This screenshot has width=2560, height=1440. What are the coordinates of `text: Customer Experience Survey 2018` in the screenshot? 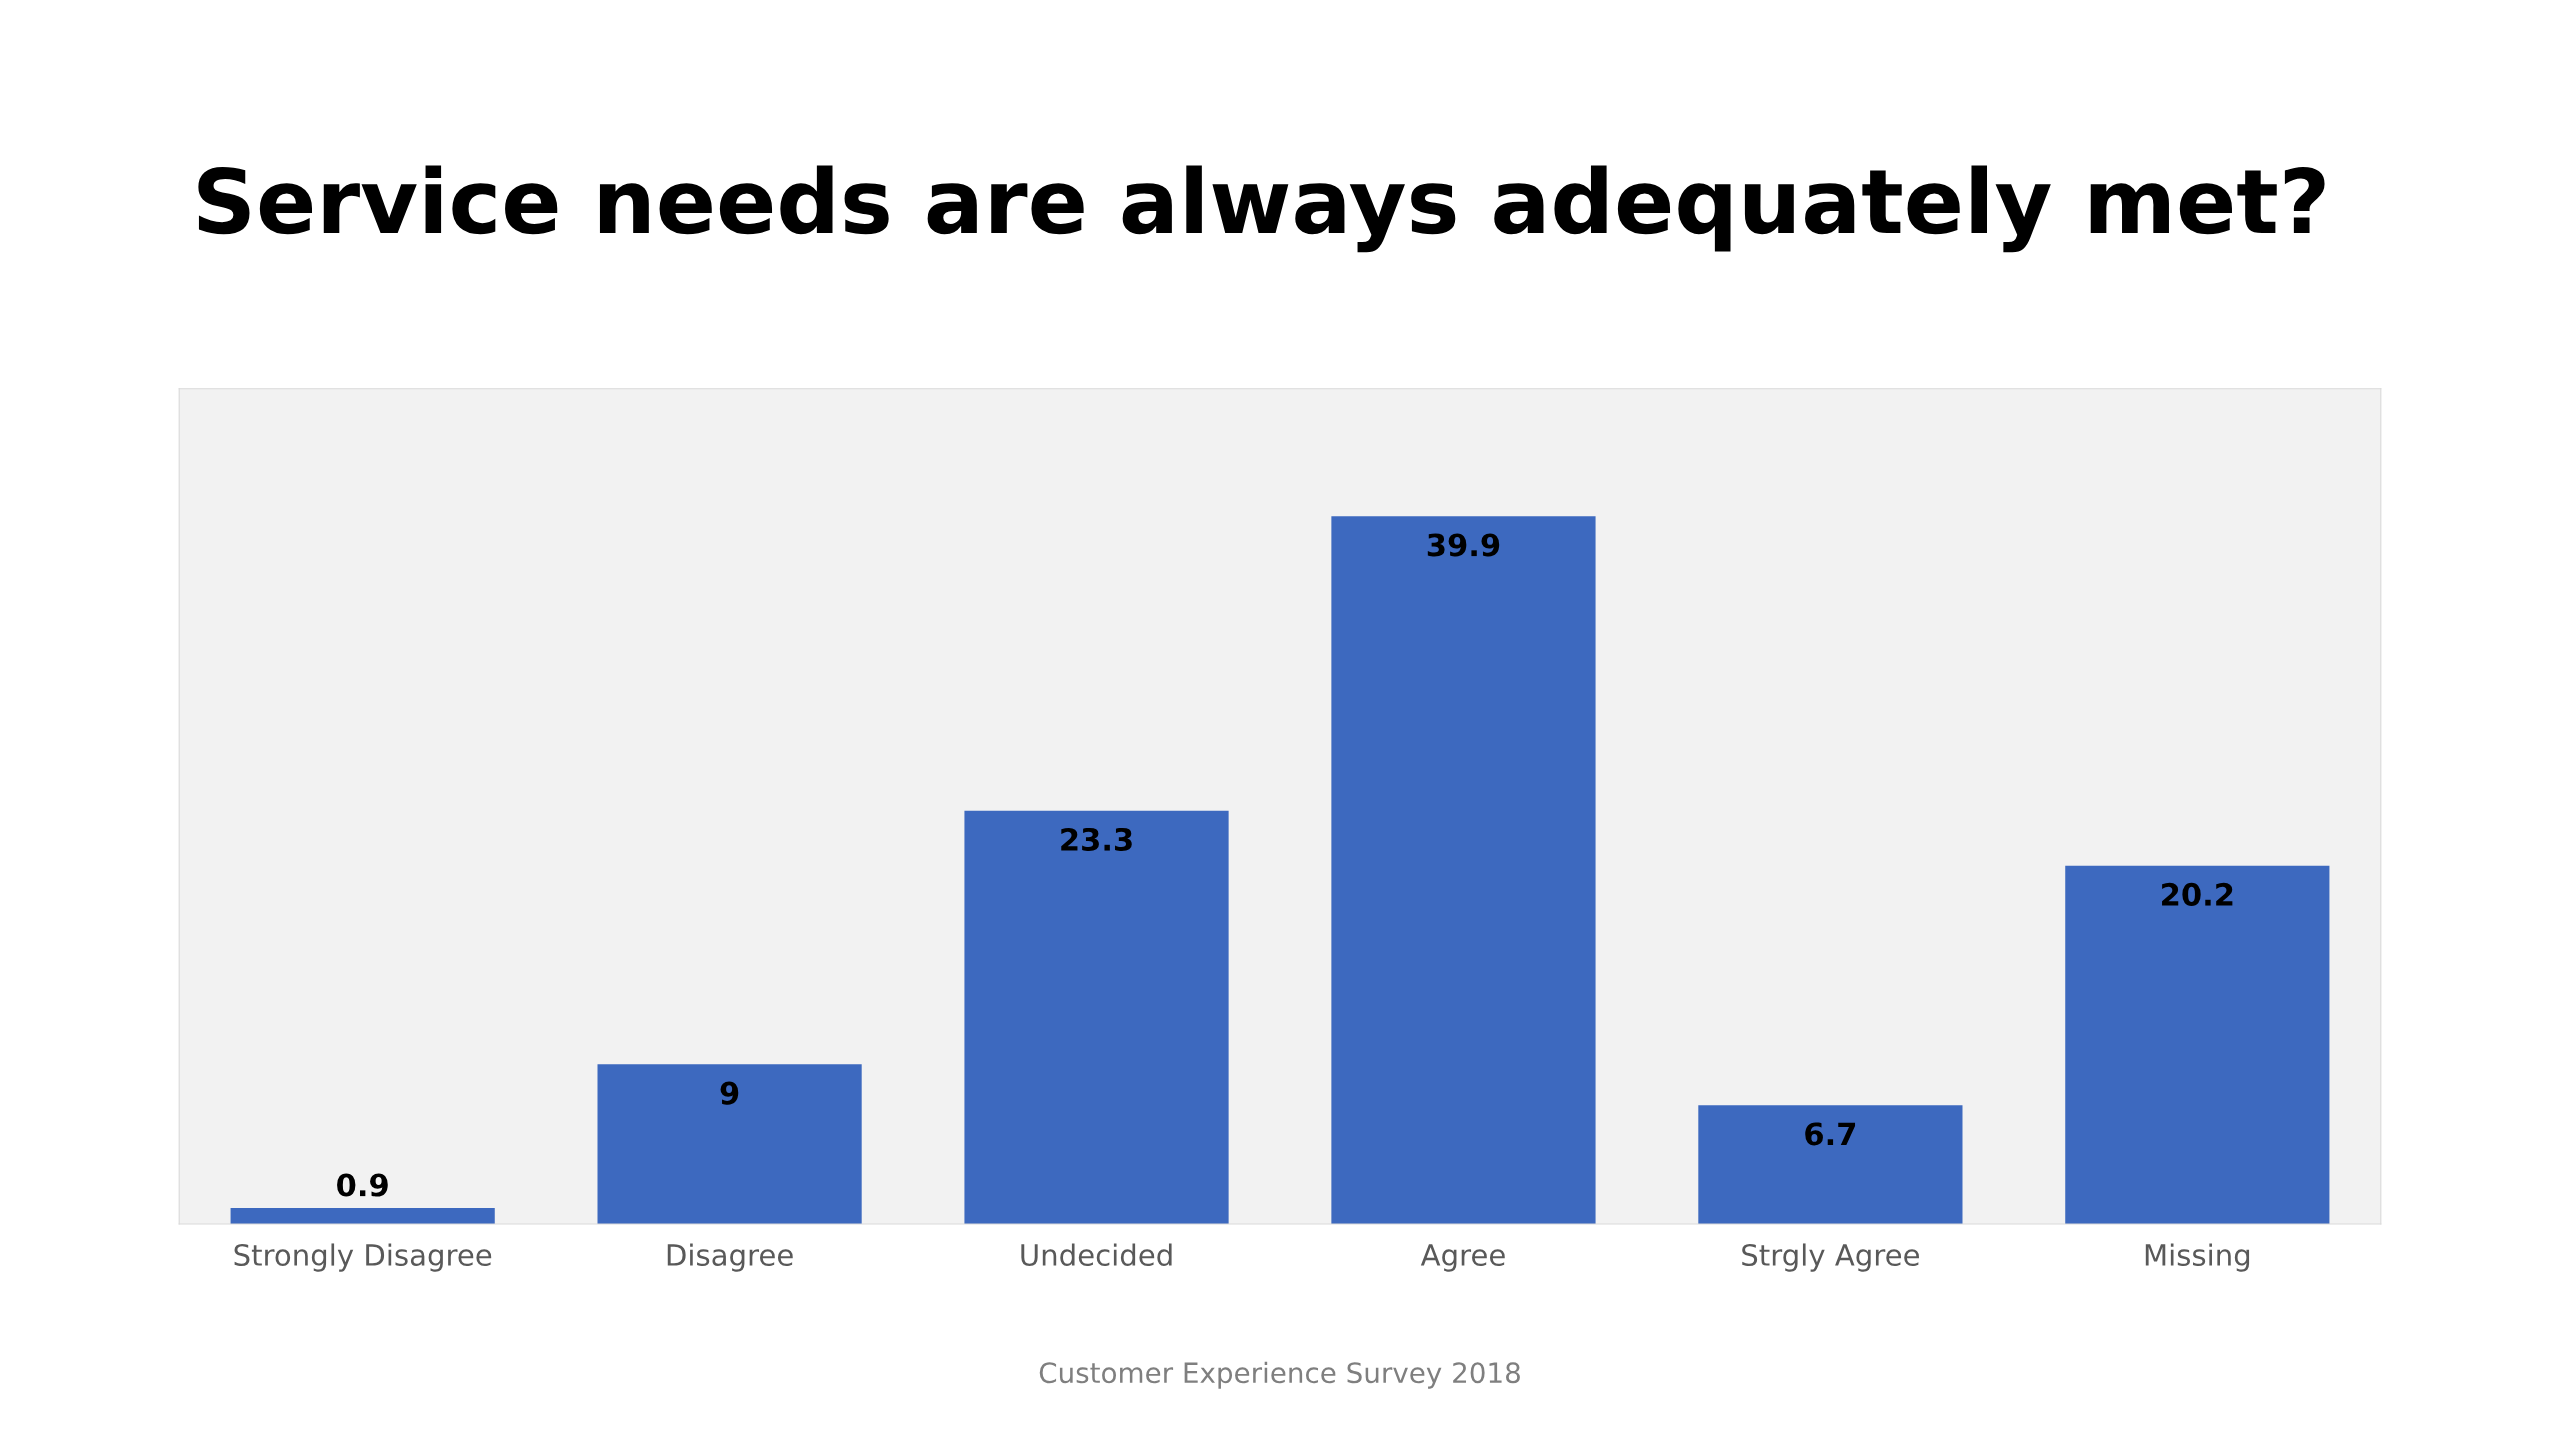 It's located at (1279, 1375).